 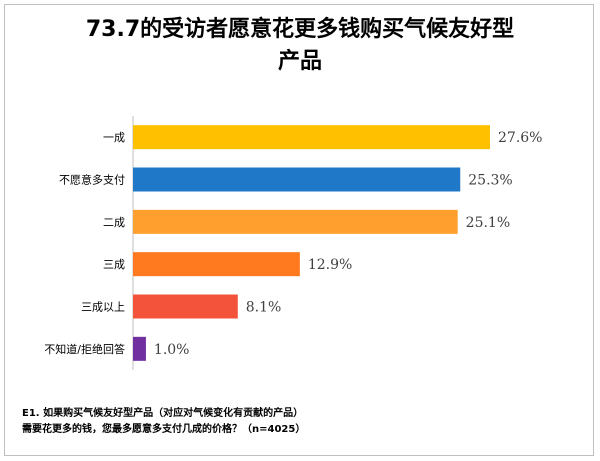 What do you see at coordinates (114, 222) in the screenshot?
I see `category-label: 二成` at bounding box center [114, 222].